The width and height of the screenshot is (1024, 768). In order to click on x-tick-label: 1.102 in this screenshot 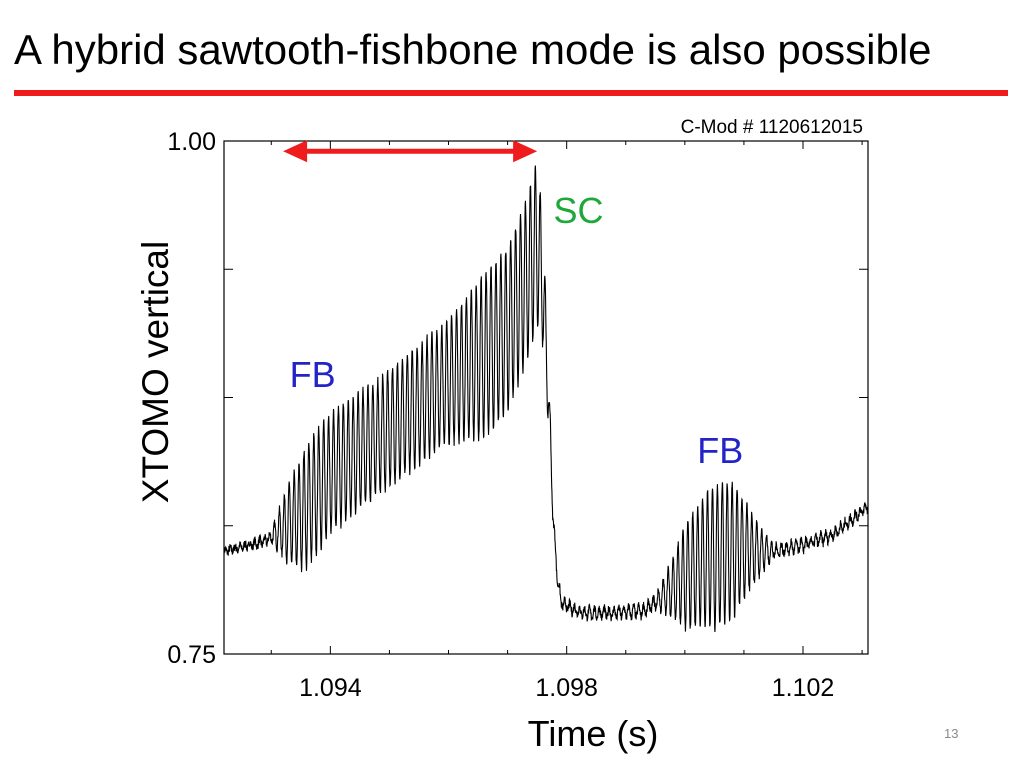, I will do `click(803, 688)`.